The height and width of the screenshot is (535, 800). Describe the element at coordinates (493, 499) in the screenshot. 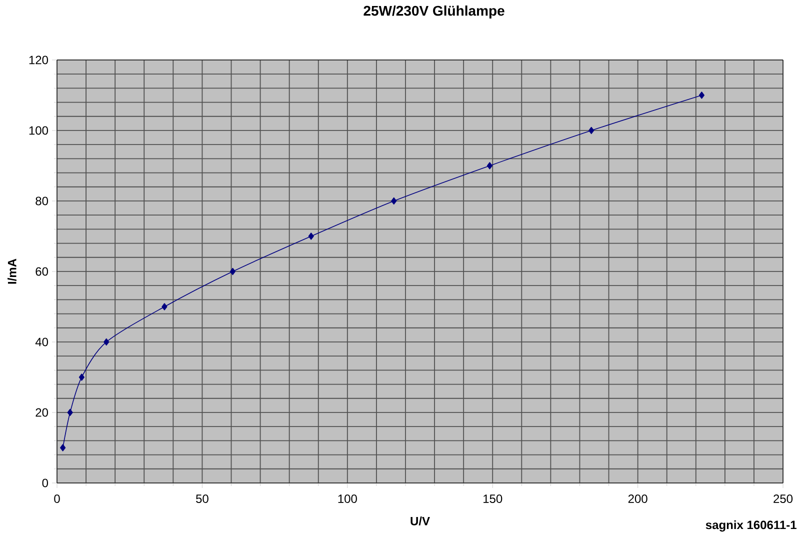

I see `x-tick-label: 150` at that location.